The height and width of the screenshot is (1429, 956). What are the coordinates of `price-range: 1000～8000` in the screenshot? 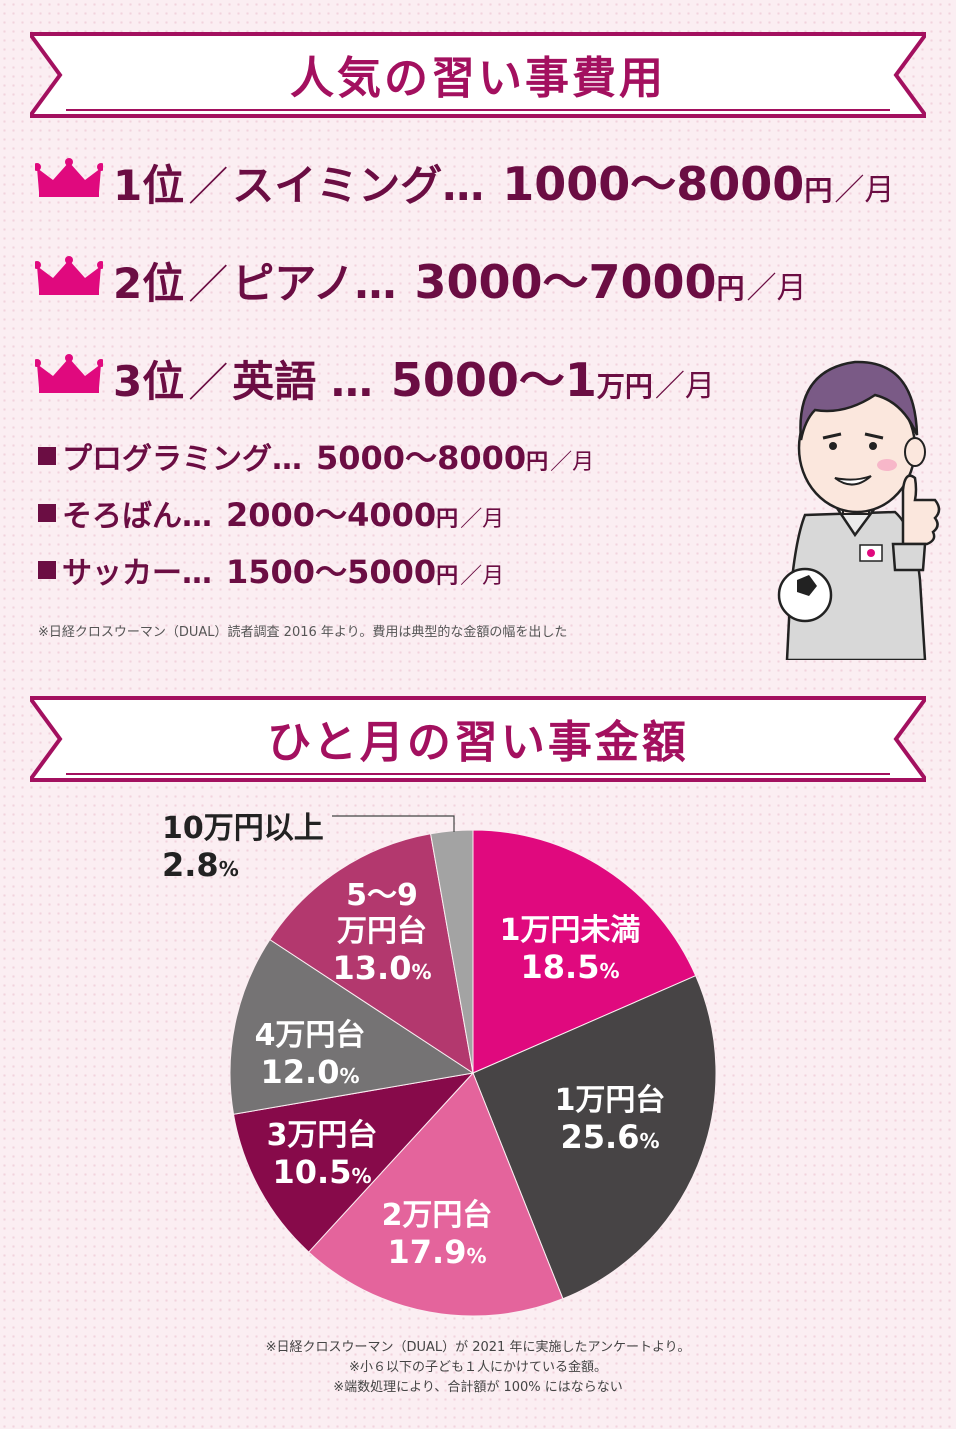 It's located at (653, 184).